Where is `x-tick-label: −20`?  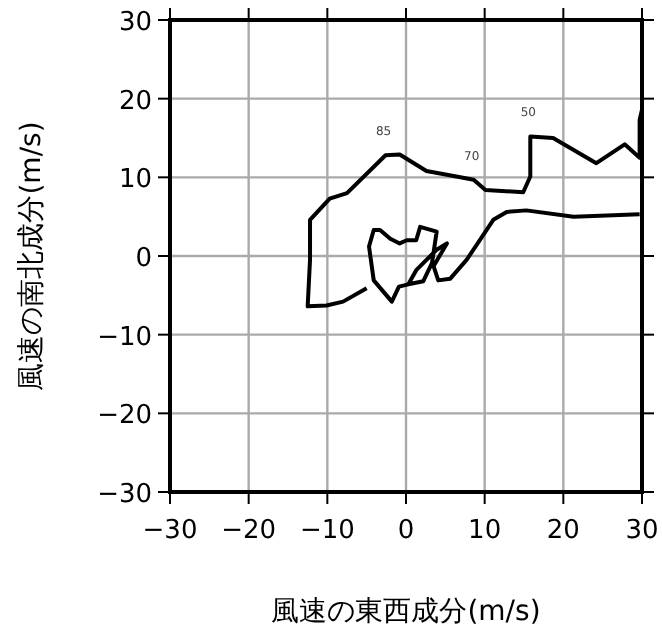 x-tick-label: −20 is located at coordinates (249, 531).